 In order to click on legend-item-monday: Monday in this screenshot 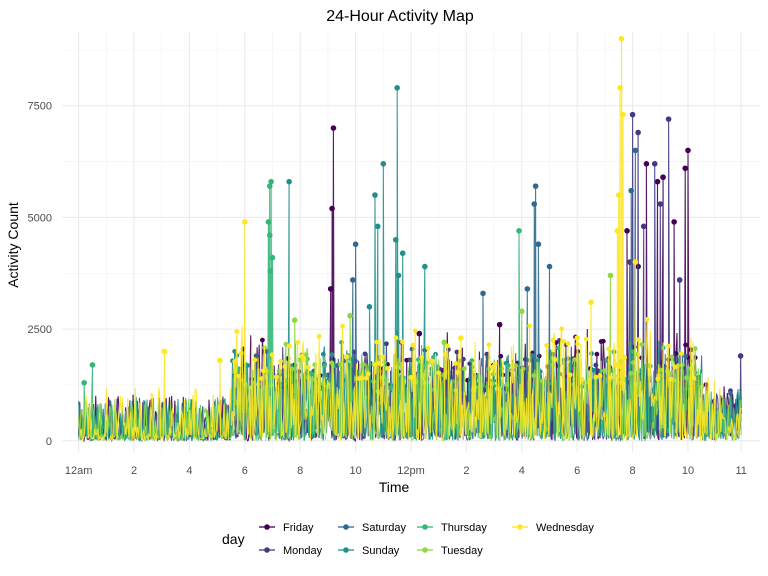, I will do `click(291, 551)`.